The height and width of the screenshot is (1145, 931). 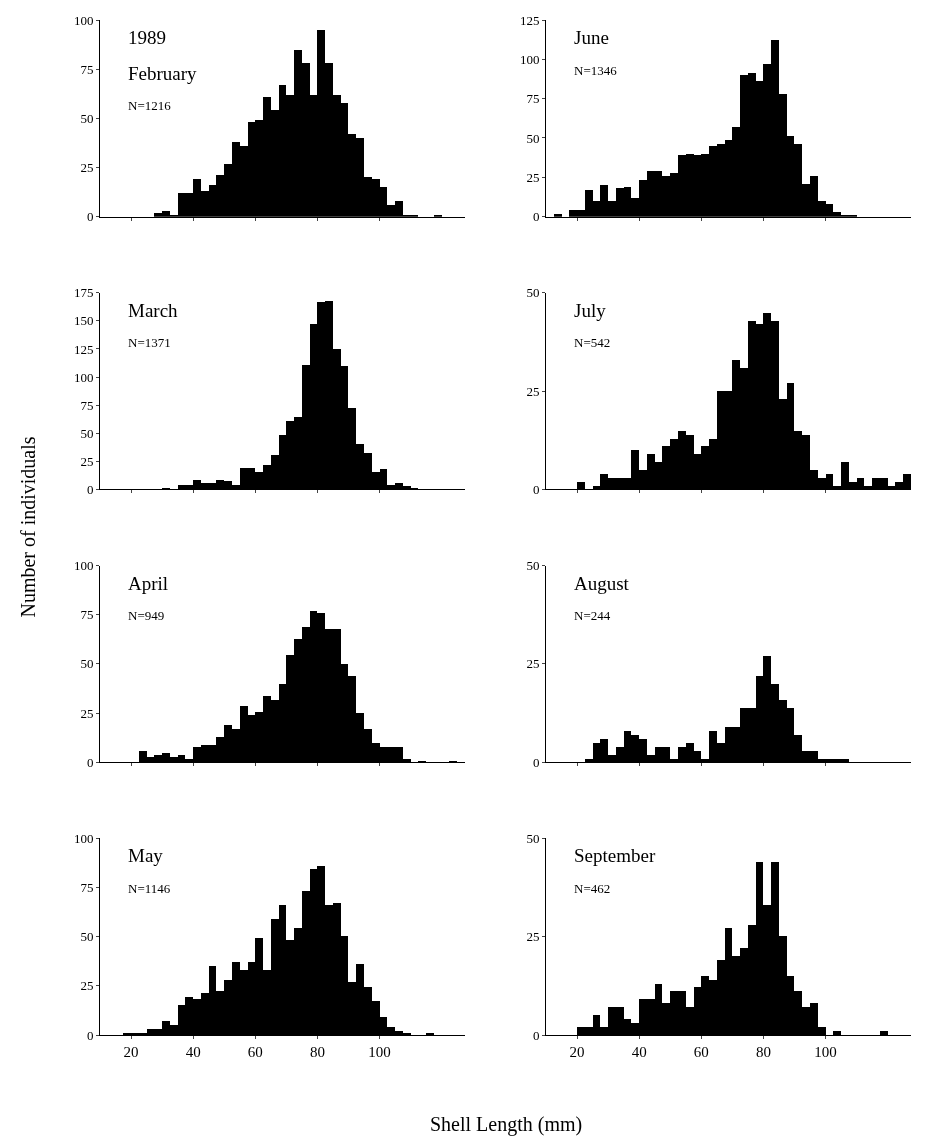 What do you see at coordinates (148, 583) in the screenshot?
I see `annotation: April` at bounding box center [148, 583].